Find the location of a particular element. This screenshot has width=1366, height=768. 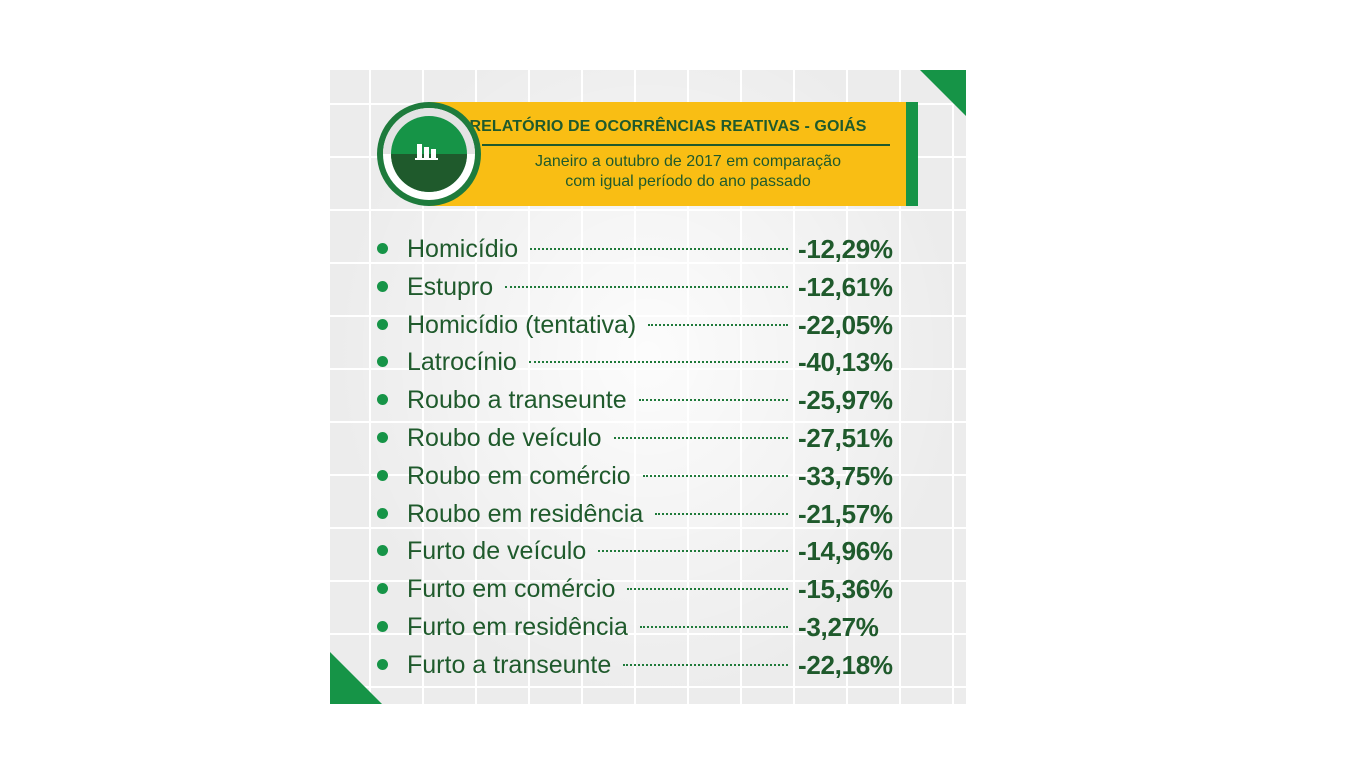

list-item: Roubo a transeunte -25,97% is located at coordinates (648, 400).